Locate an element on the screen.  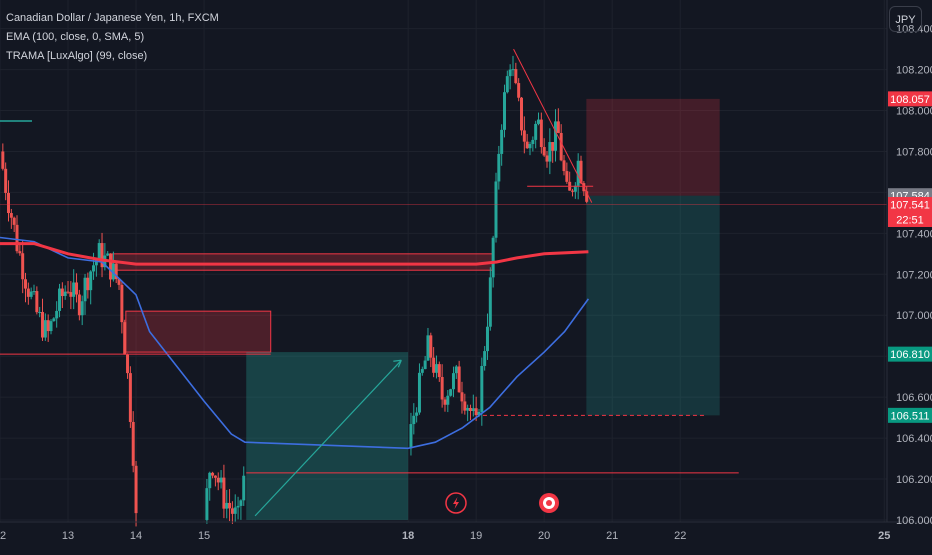
time-tick-label: 22 is located at coordinates (680, 536).